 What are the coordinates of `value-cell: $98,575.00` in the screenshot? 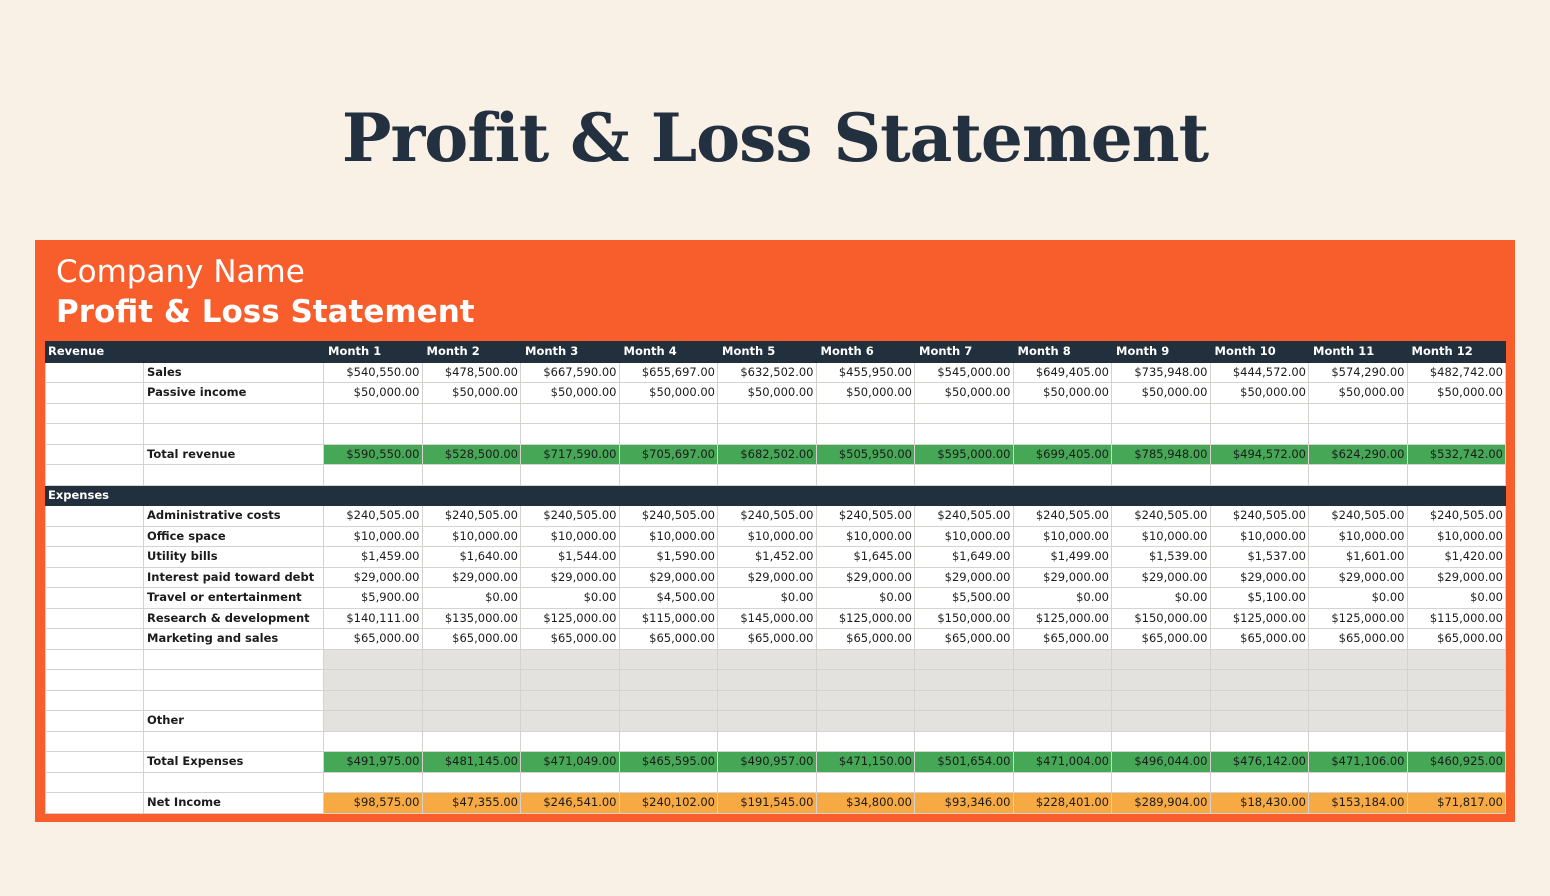 It's located at (373, 803).